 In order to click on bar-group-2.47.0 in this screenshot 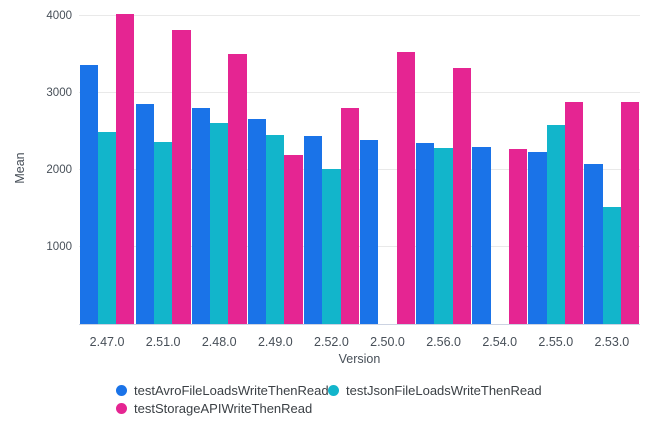, I will do `click(107, 167)`.